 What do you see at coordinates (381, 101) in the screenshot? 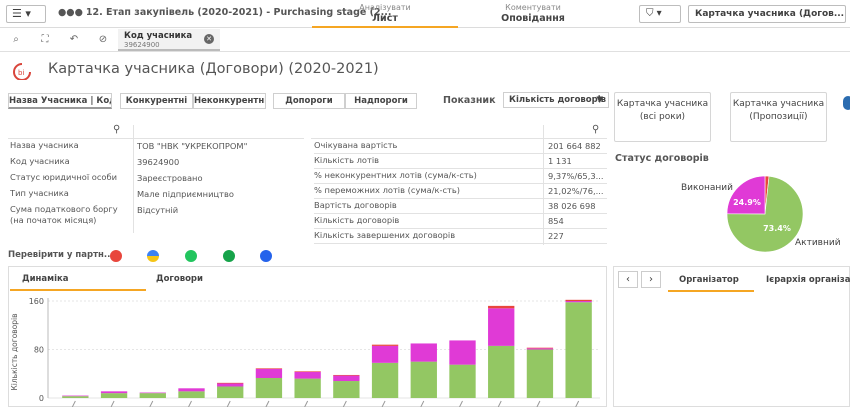
I see `above-threshold-button: Надпороги` at bounding box center [381, 101].